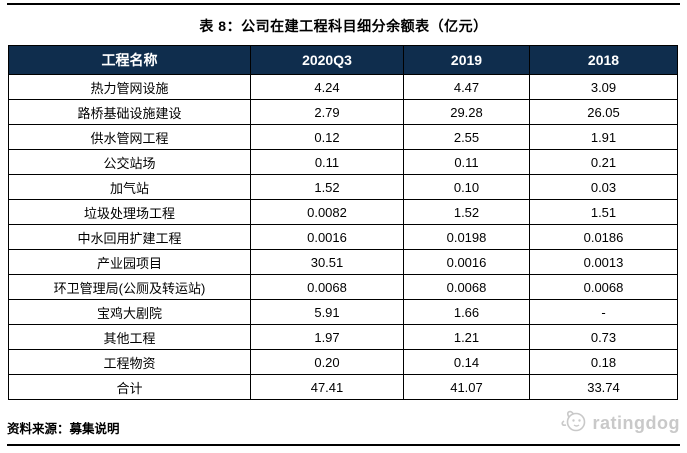 The height and width of the screenshot is (453, 687). What do you see at coordinates (343, 423) in the screenshot?
I see `footer: 资料来源：募集说明 ratingdog` at bounding box center [343, 423].